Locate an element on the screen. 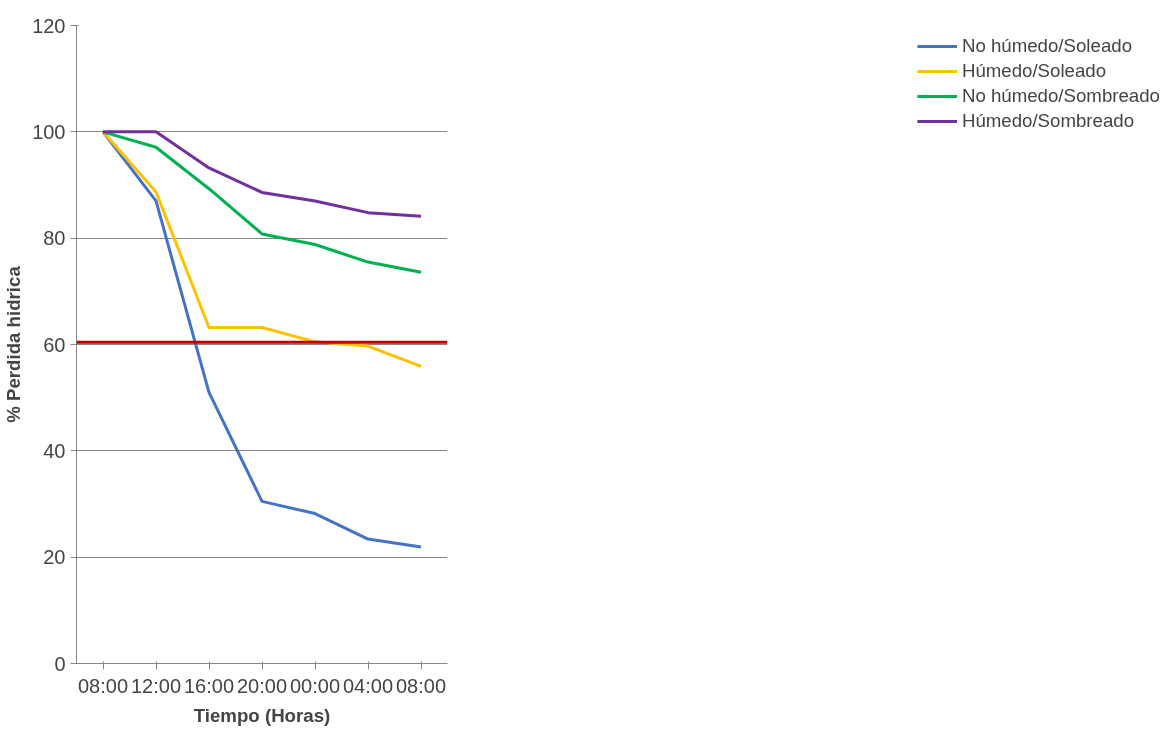  x-tick-label: 04:00 is located at coordinates (368, 685).